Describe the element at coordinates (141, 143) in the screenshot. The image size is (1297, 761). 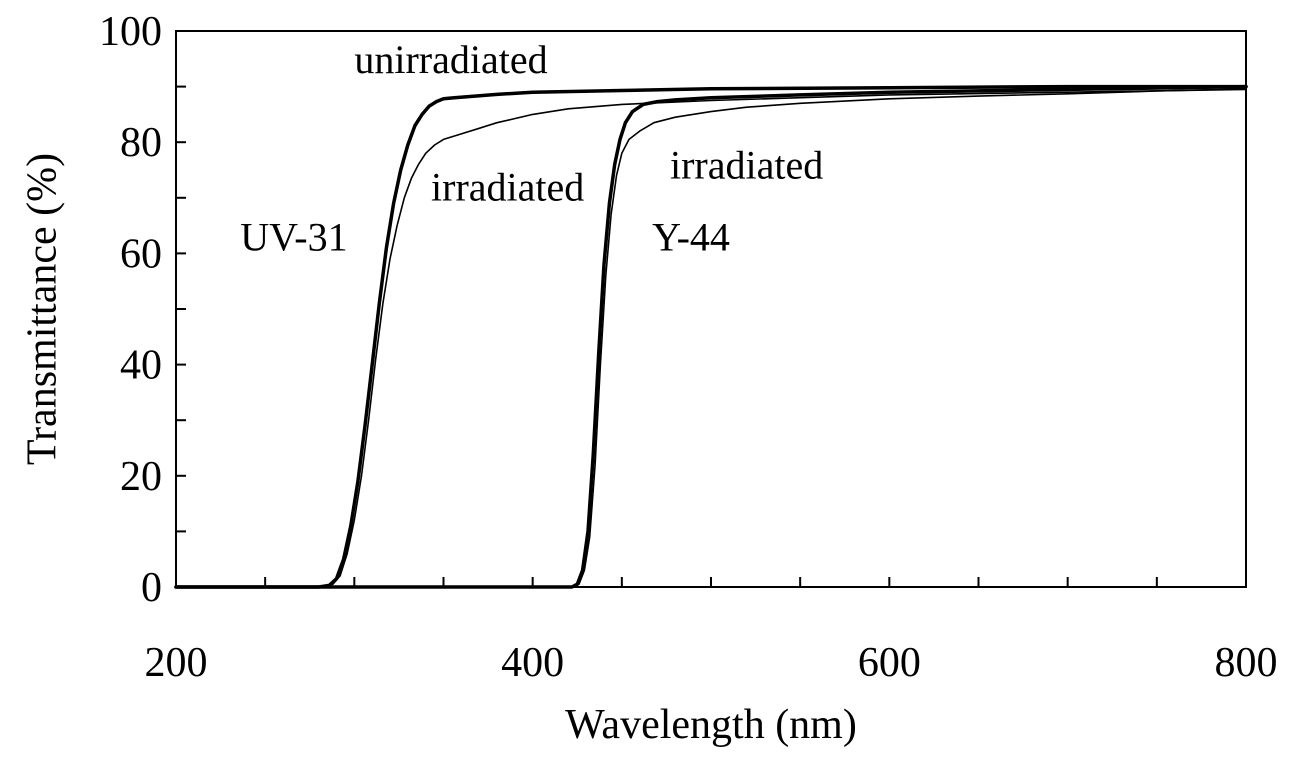
I see `y-tick-label: 80` at that location.